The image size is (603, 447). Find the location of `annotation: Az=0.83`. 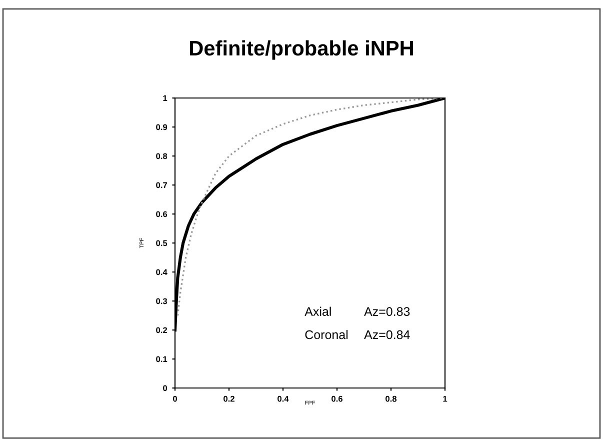

annotation: Az=0.83 is located at coordinates (387, 311).